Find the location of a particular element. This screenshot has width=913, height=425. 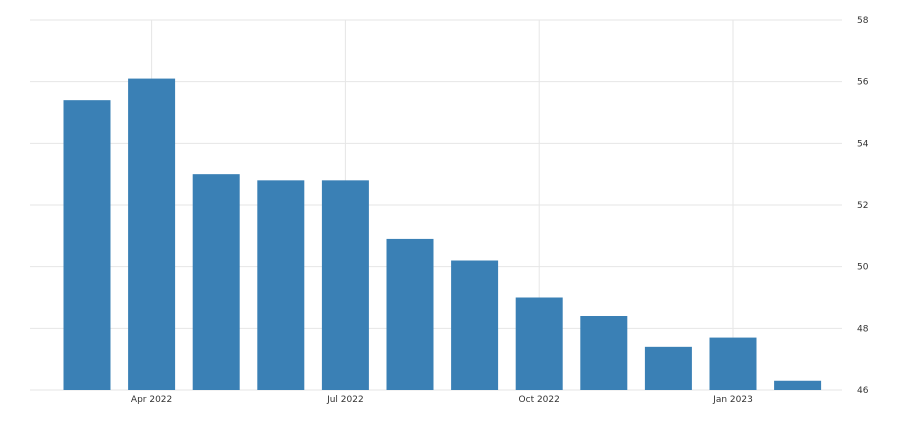

x-tick-label: Oct 2022 is located at coordinates (539, 400).